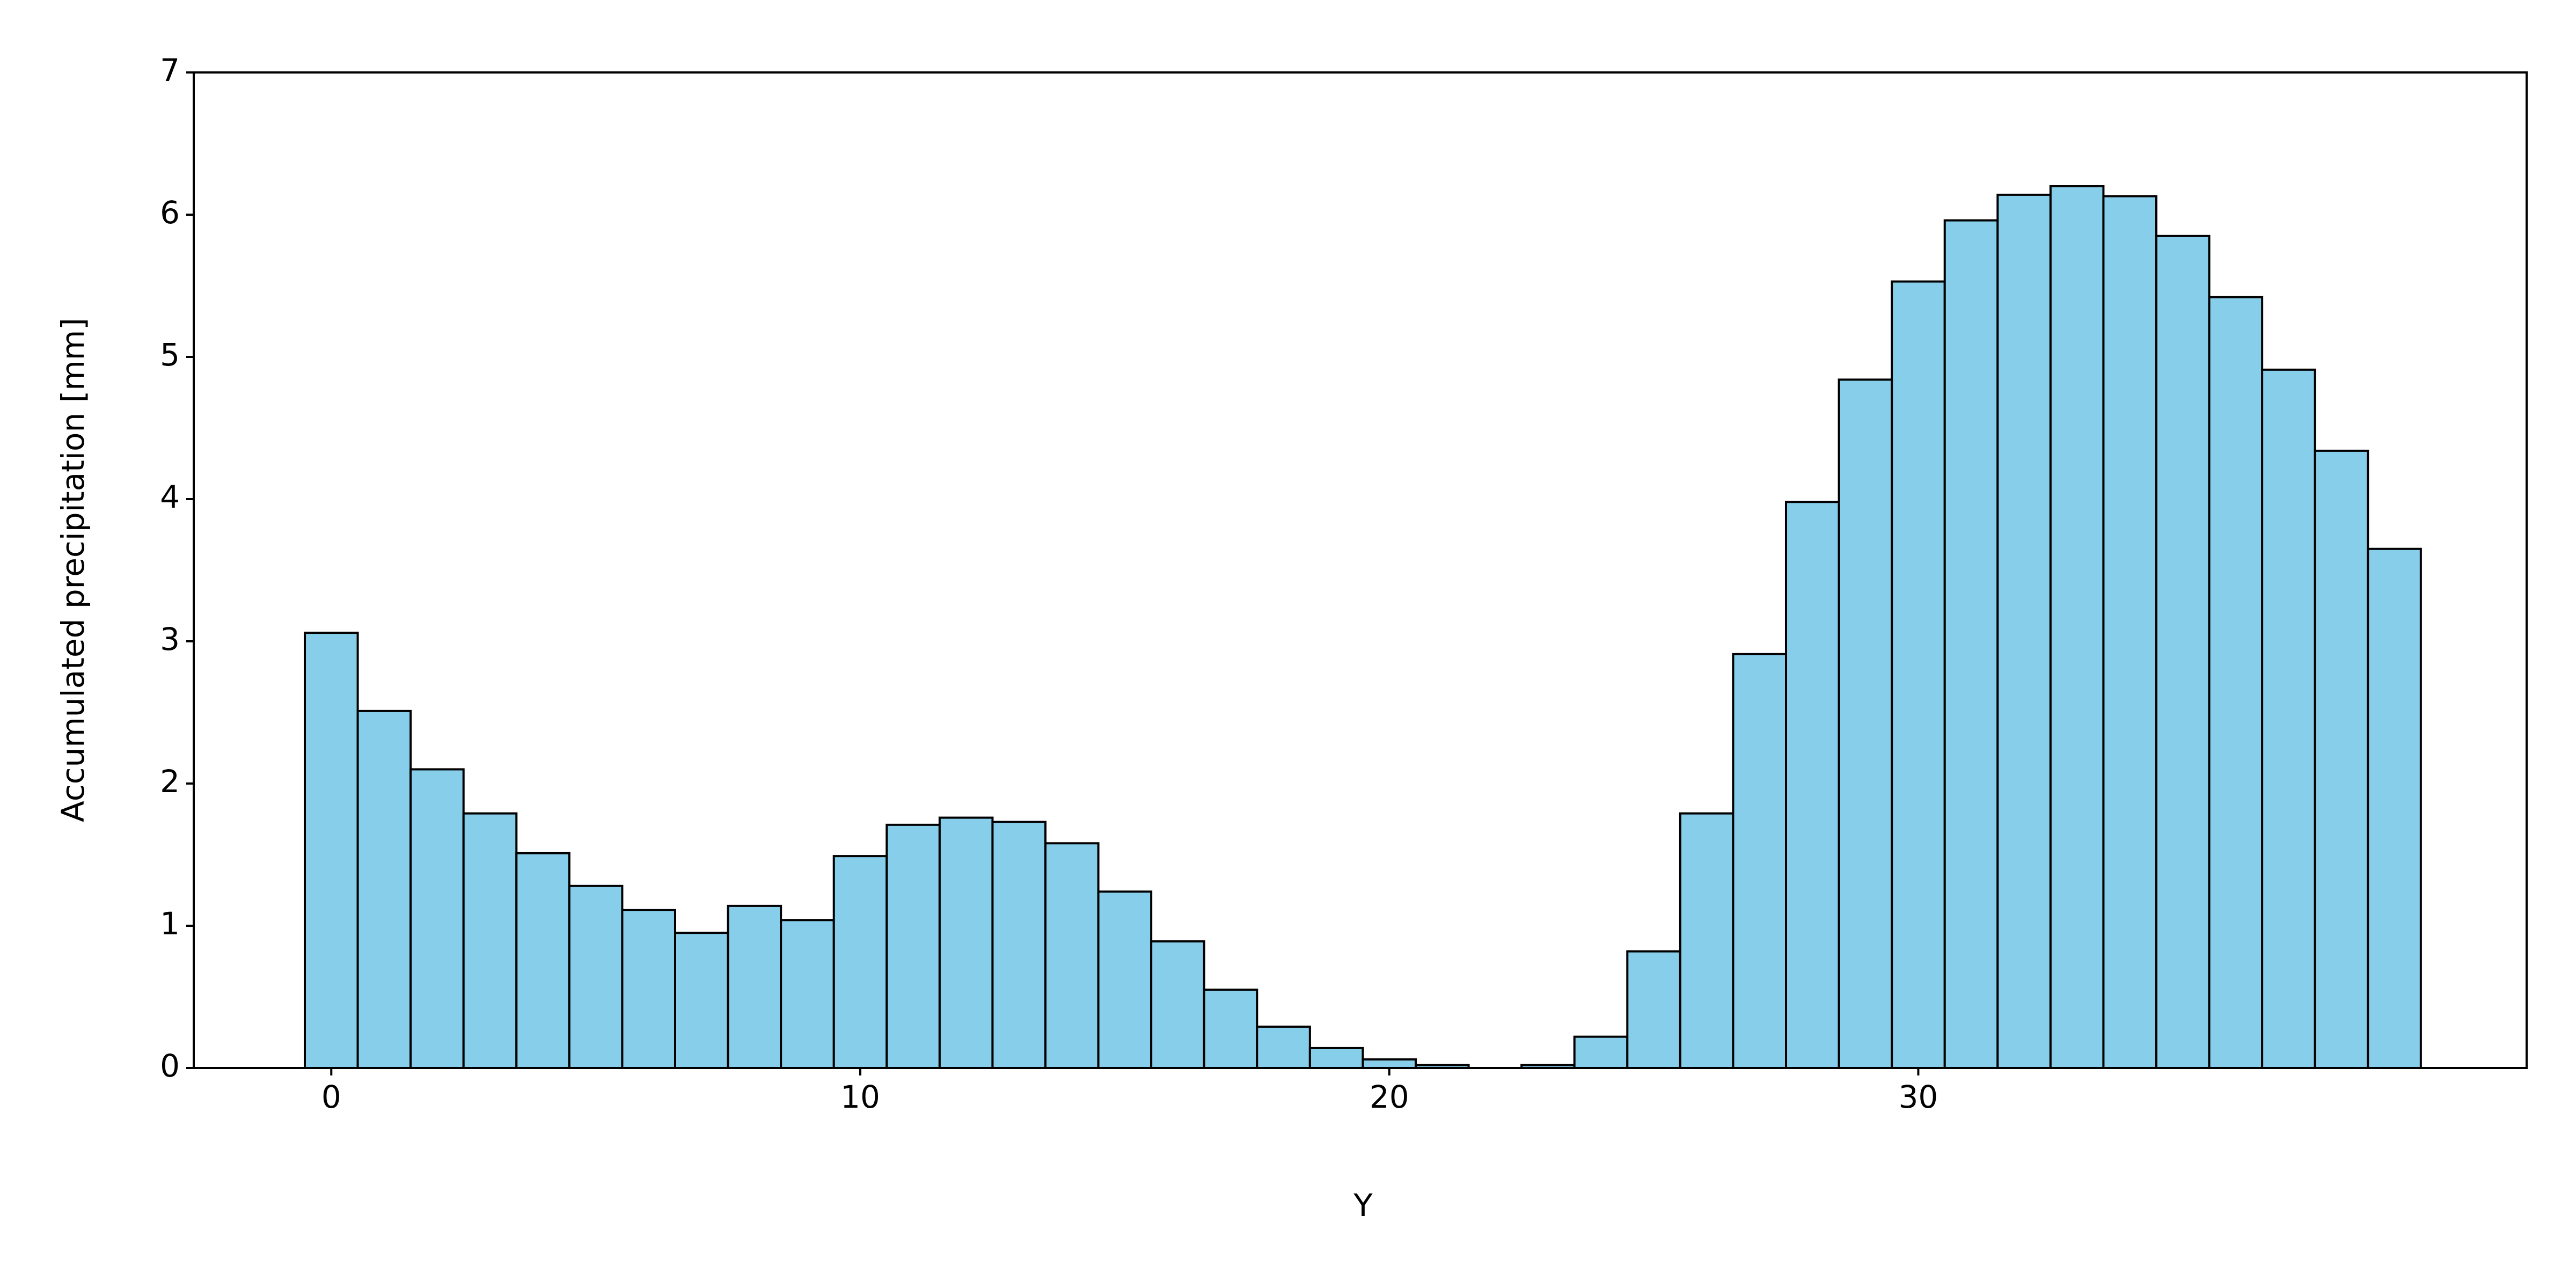 This screenshot has width=2576, height=1288. Describe the element at coordinates (170, 1066) in the screenshot. I see `y-tick-label: 0` at that location.